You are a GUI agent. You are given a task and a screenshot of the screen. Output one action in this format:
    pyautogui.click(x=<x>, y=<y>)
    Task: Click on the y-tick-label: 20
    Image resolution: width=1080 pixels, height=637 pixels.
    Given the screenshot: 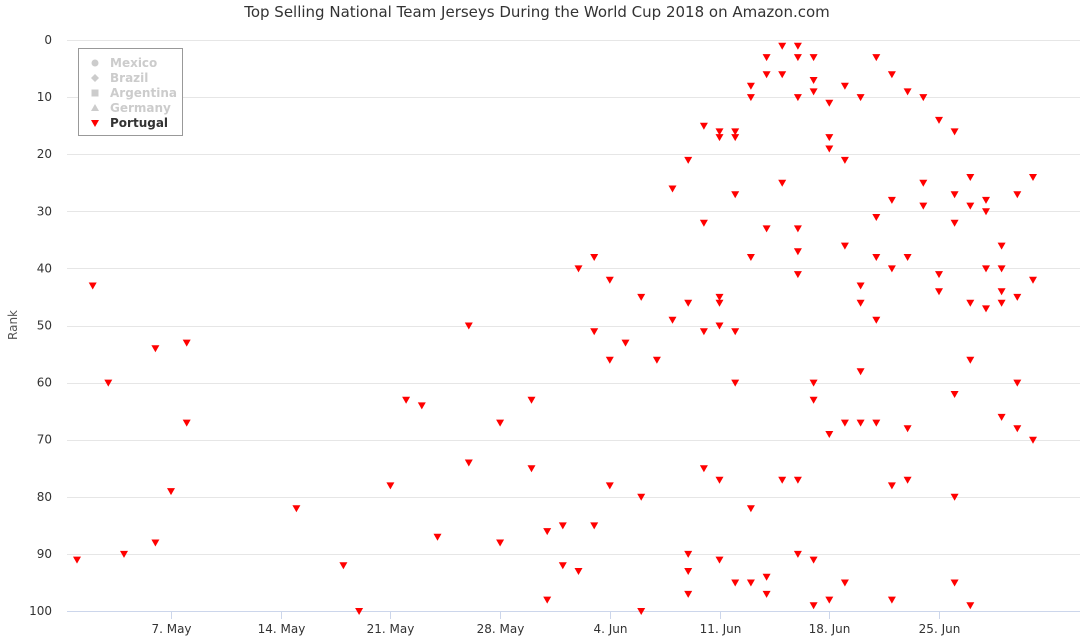 What is the action you would take?
    pyautogui.click(x=44, y=154)
    